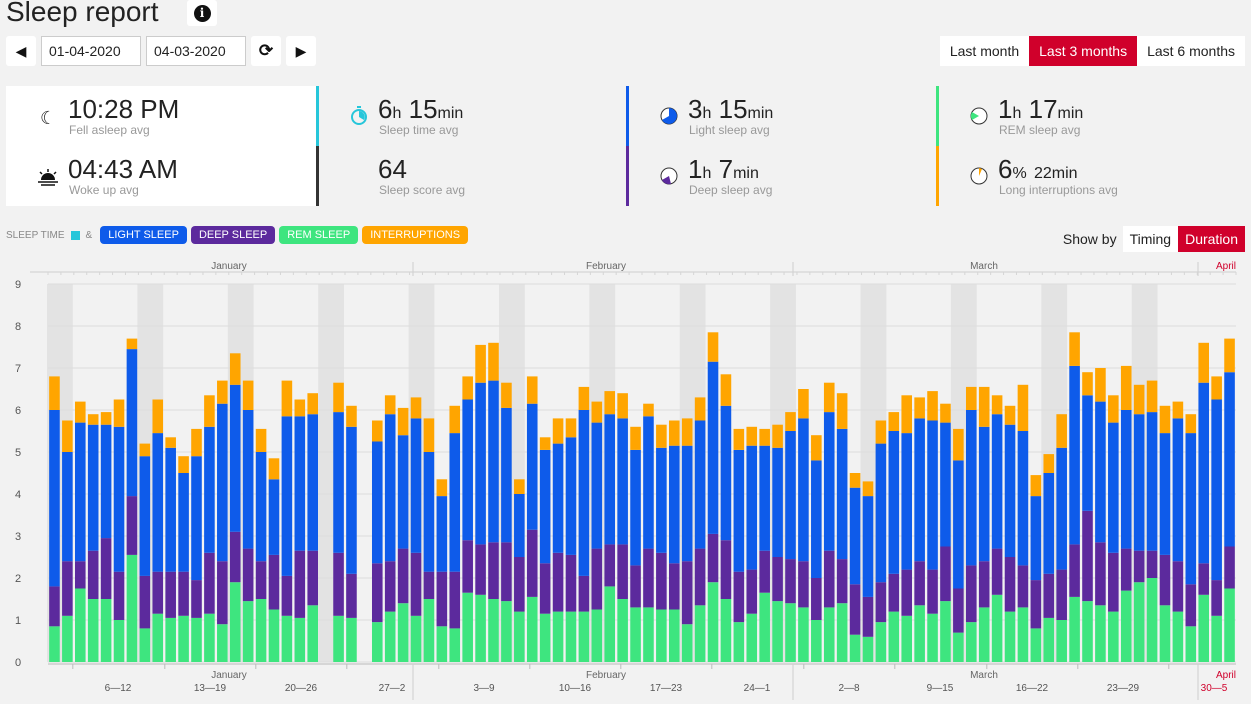 This screenshot has width=1251, height=704. I want to click on stopwatch-icon, so click(359, 115).